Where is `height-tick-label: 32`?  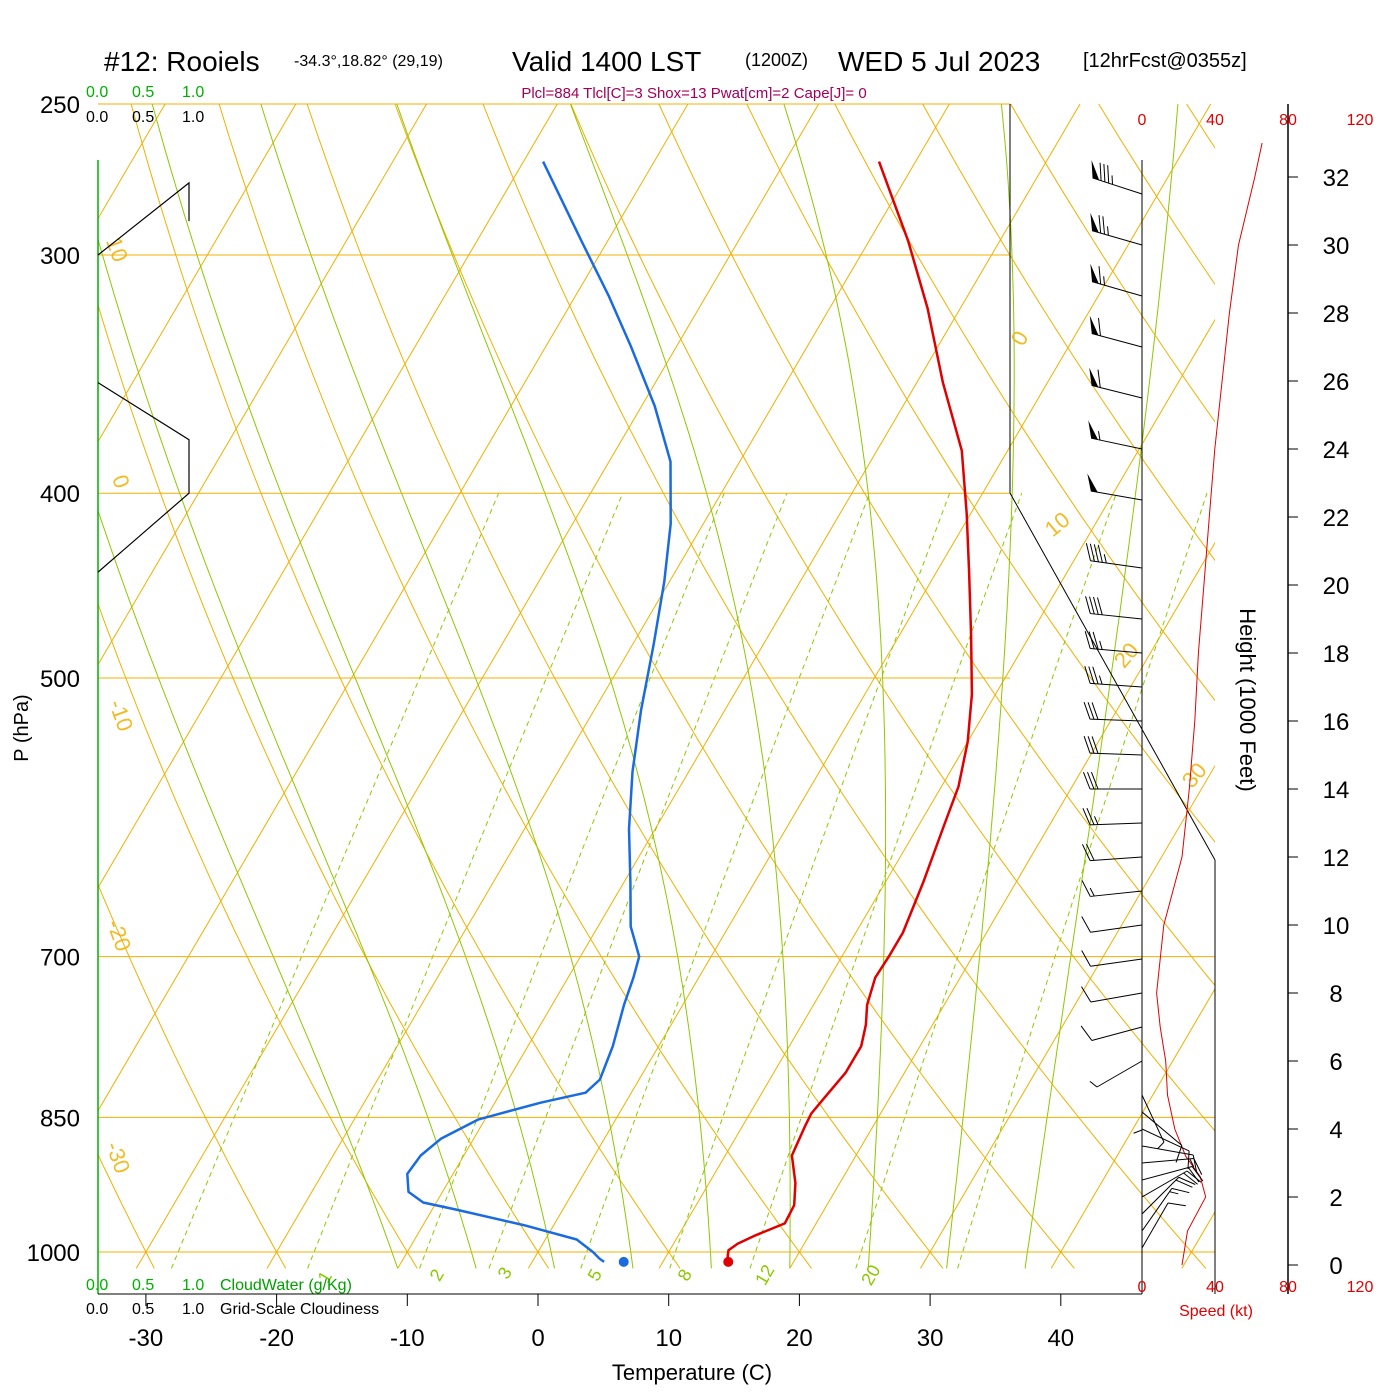 height-tick-label: 32 is located at coordinates (1336, 178).